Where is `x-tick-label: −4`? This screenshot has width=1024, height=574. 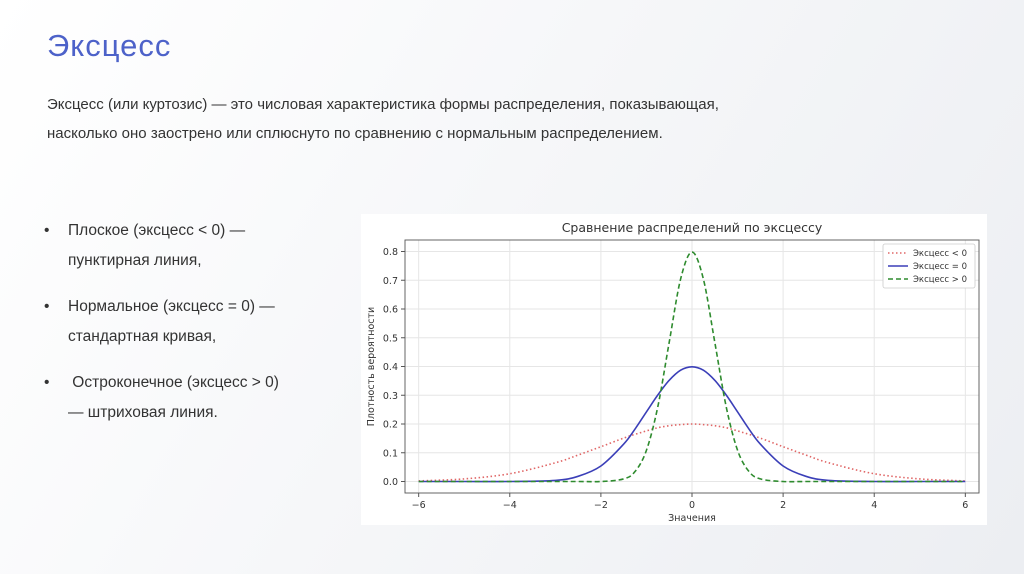 x-tick-label: −4 is located at coordinates (510, 505).